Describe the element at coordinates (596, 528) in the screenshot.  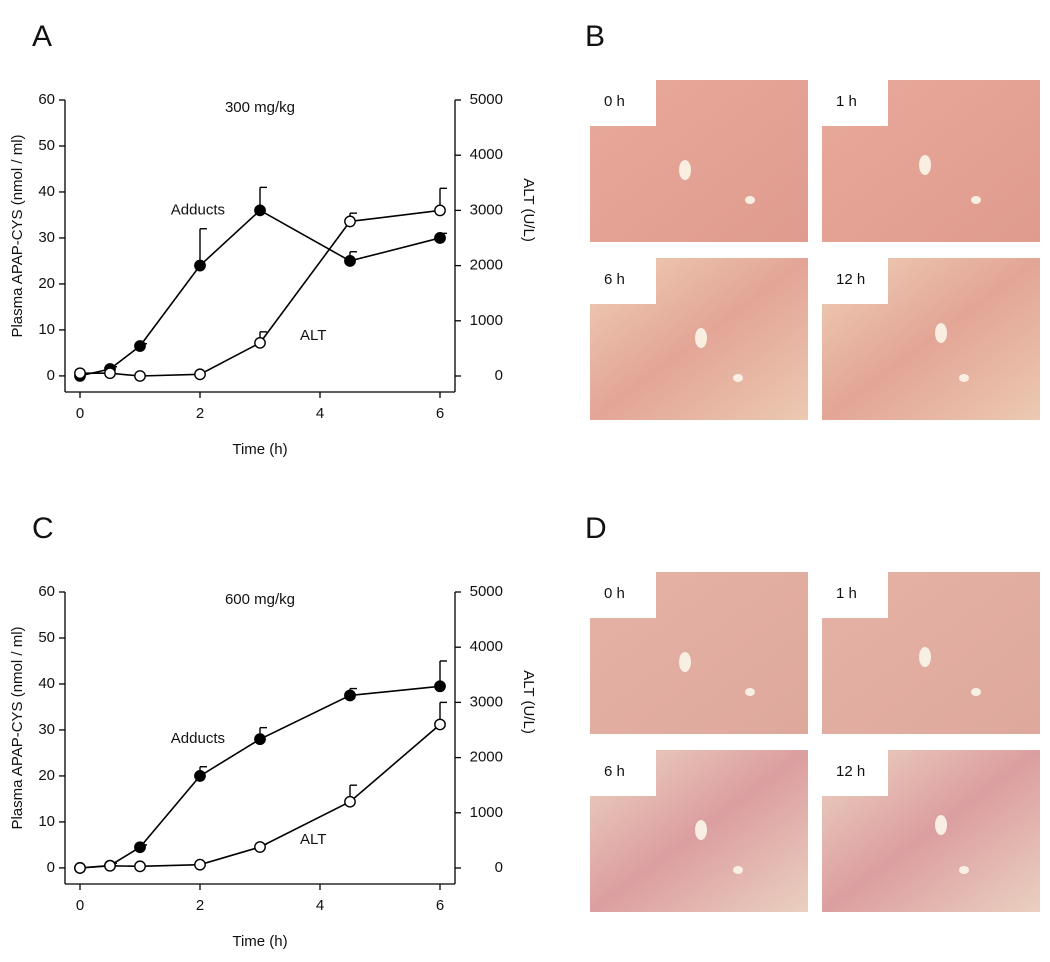
I see `panel-label: D` at that location.